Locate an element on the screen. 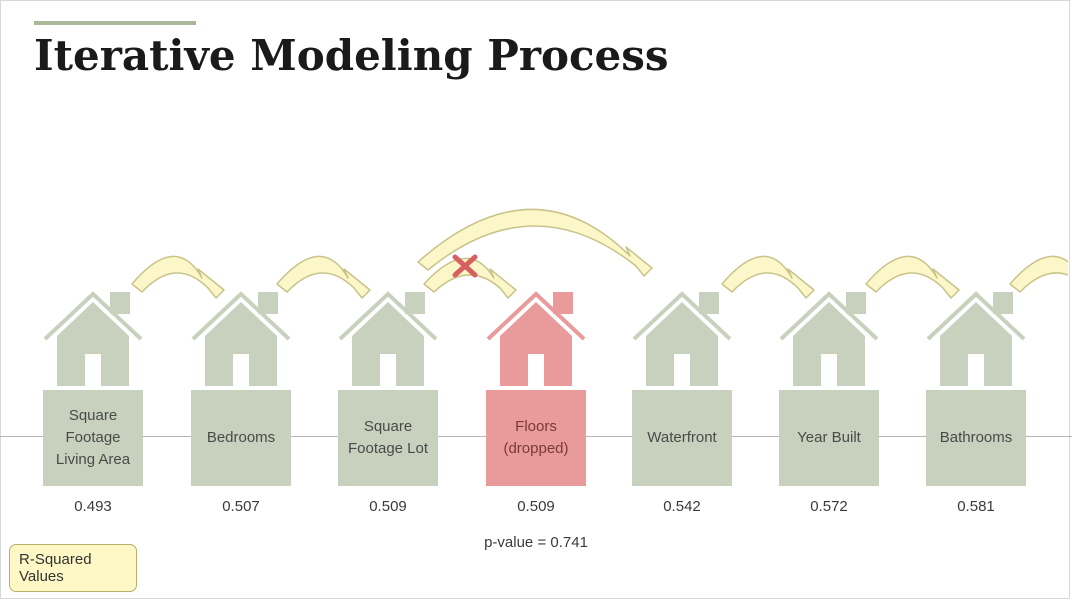 This screenshot has height=601, width=1072. step-label: Year Built is located at coordinates (829, 438).